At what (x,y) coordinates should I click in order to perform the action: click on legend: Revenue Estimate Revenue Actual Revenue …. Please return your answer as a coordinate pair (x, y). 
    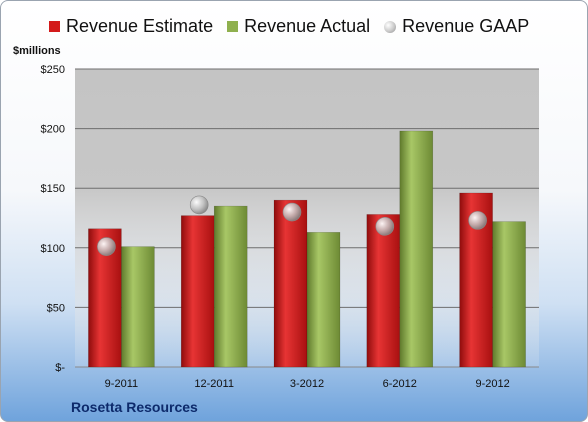
    Looking at the image, I should click on (289, 26).